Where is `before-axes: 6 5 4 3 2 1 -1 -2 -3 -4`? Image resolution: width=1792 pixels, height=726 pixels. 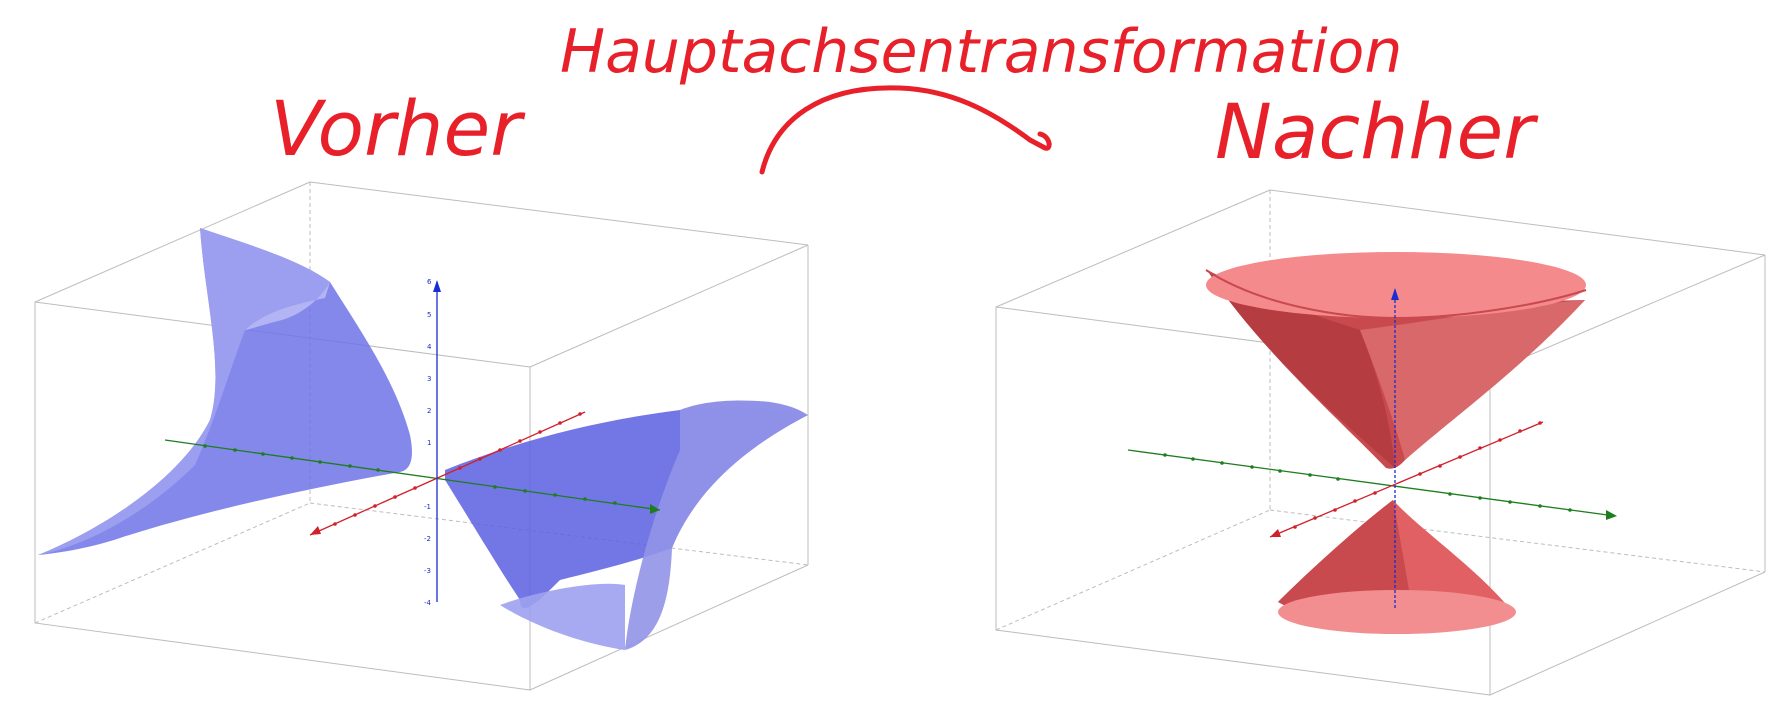 before-axes: 6 5 4 3 2 1 -1 -2 -3 -4 is located at coordinates (412, 442).